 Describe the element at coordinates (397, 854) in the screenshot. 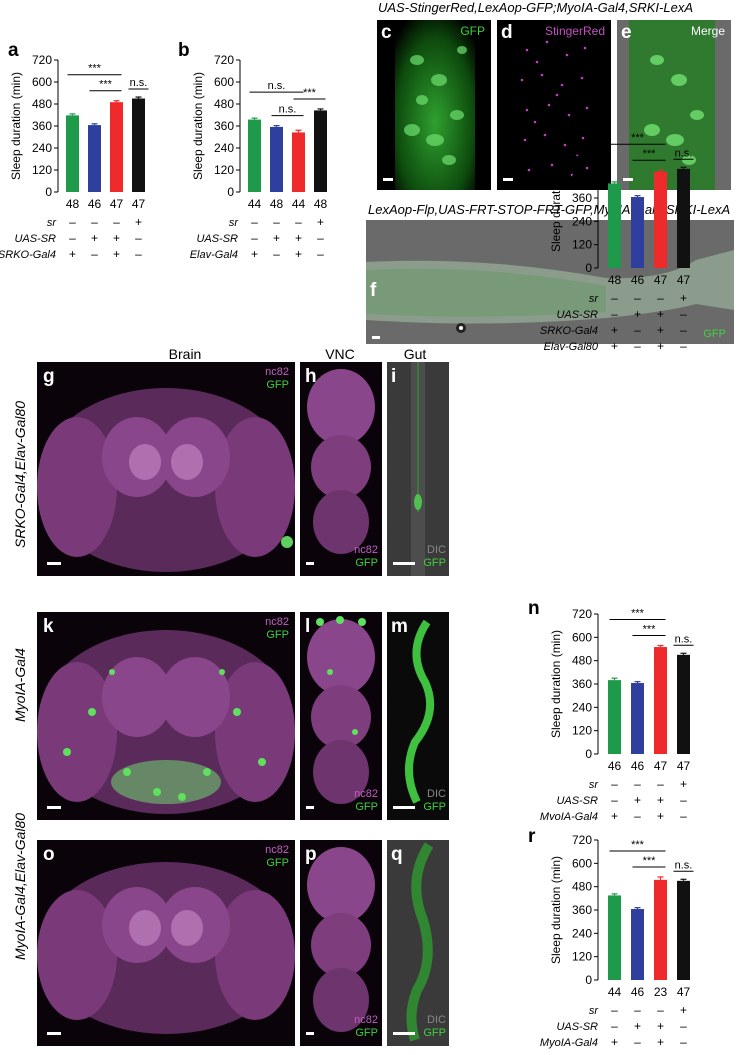

I see `panel-label-q: q` at that location.